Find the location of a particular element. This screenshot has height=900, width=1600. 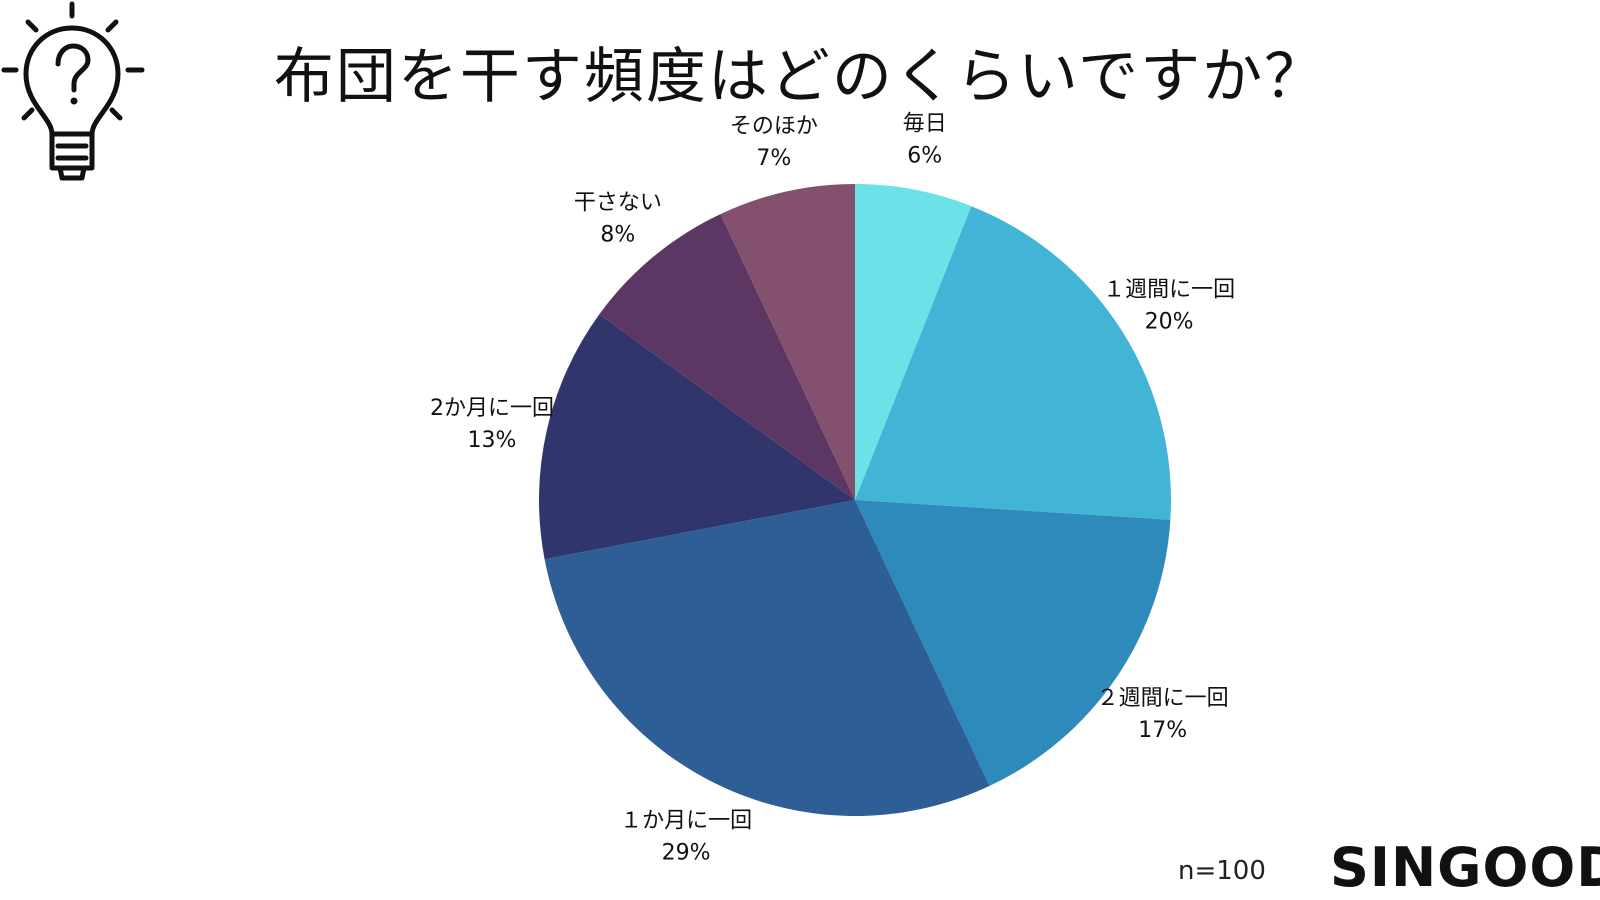

slice-value-label-4: 13% is located at coordinates (492, 440).